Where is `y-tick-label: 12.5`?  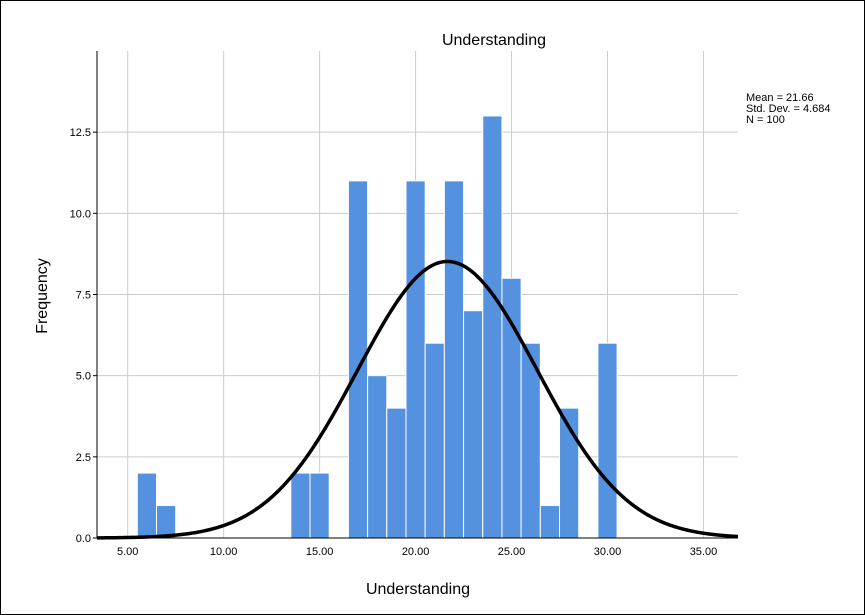
y-tick-label: 12.5 is located at coordinates (80, 133).